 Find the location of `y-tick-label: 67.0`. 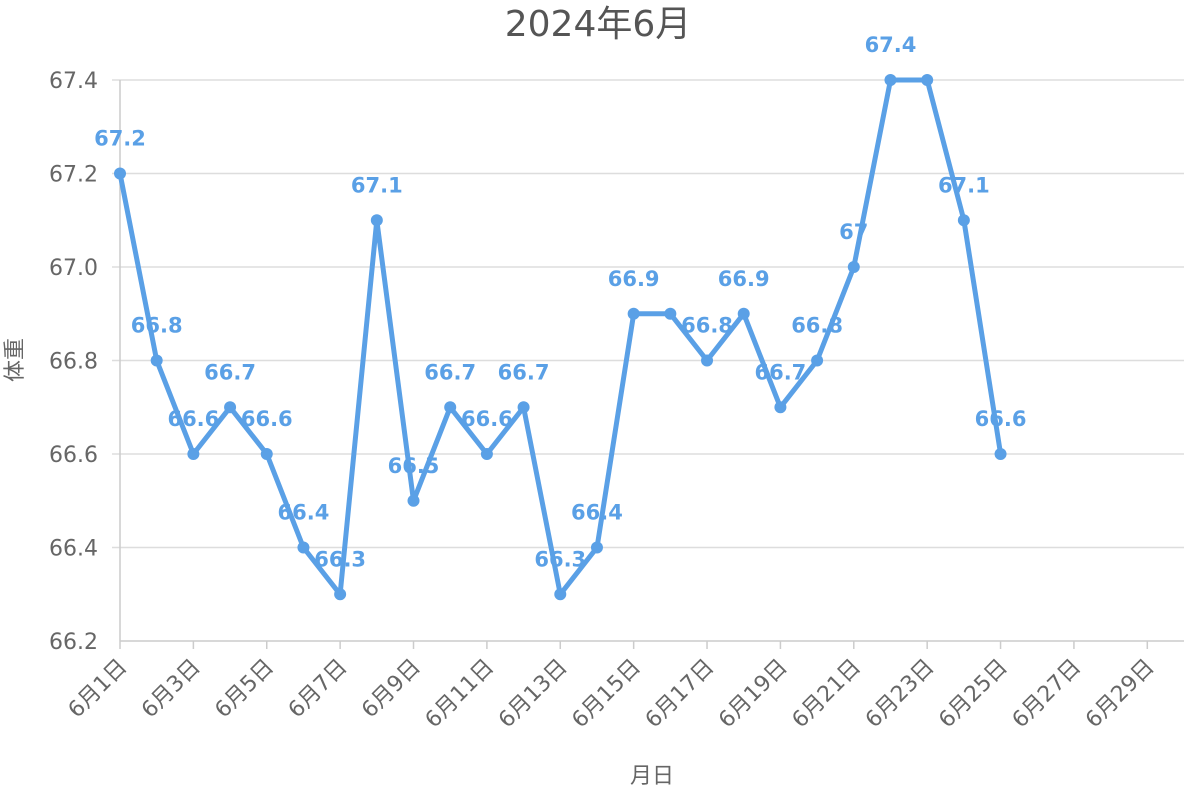

y-tick-label: 67.0 is located at coordinates (73, 268).